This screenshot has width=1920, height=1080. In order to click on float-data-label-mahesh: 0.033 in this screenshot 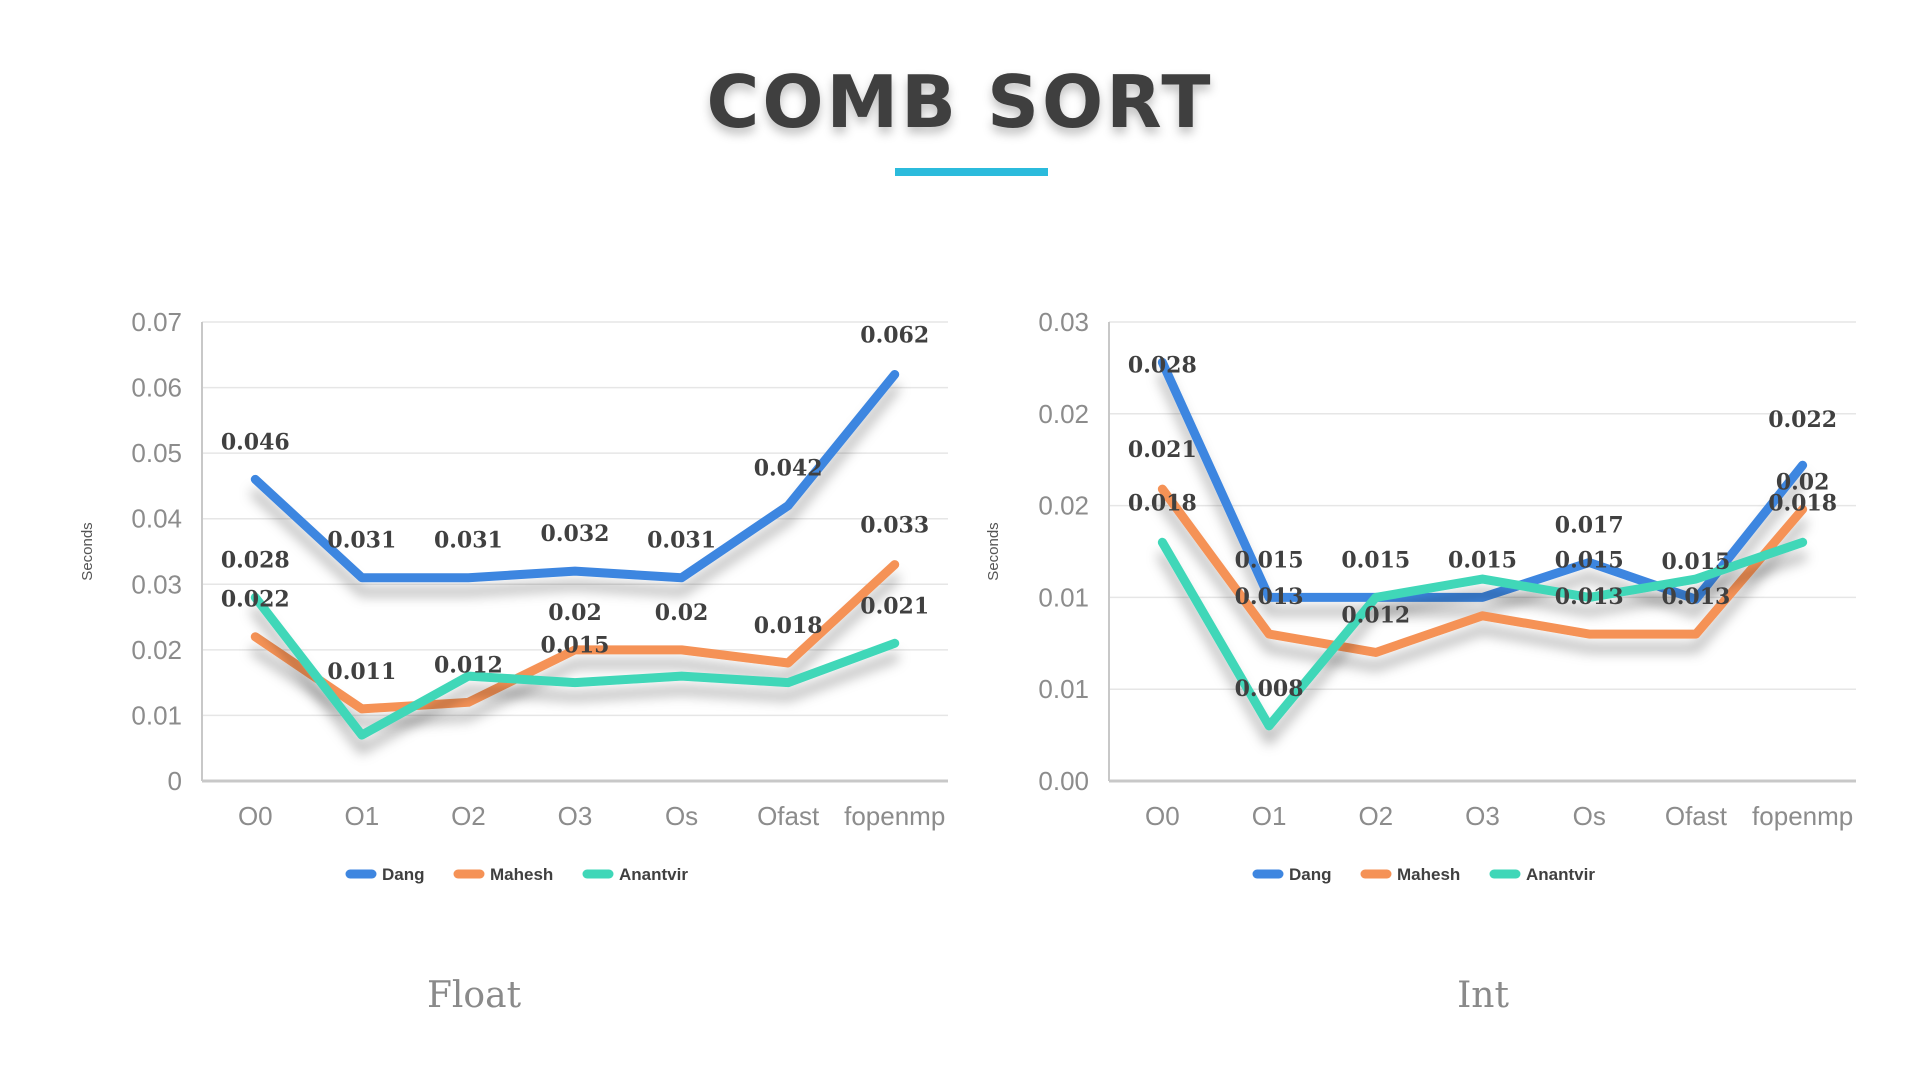, I will do `click(894, 526)`.